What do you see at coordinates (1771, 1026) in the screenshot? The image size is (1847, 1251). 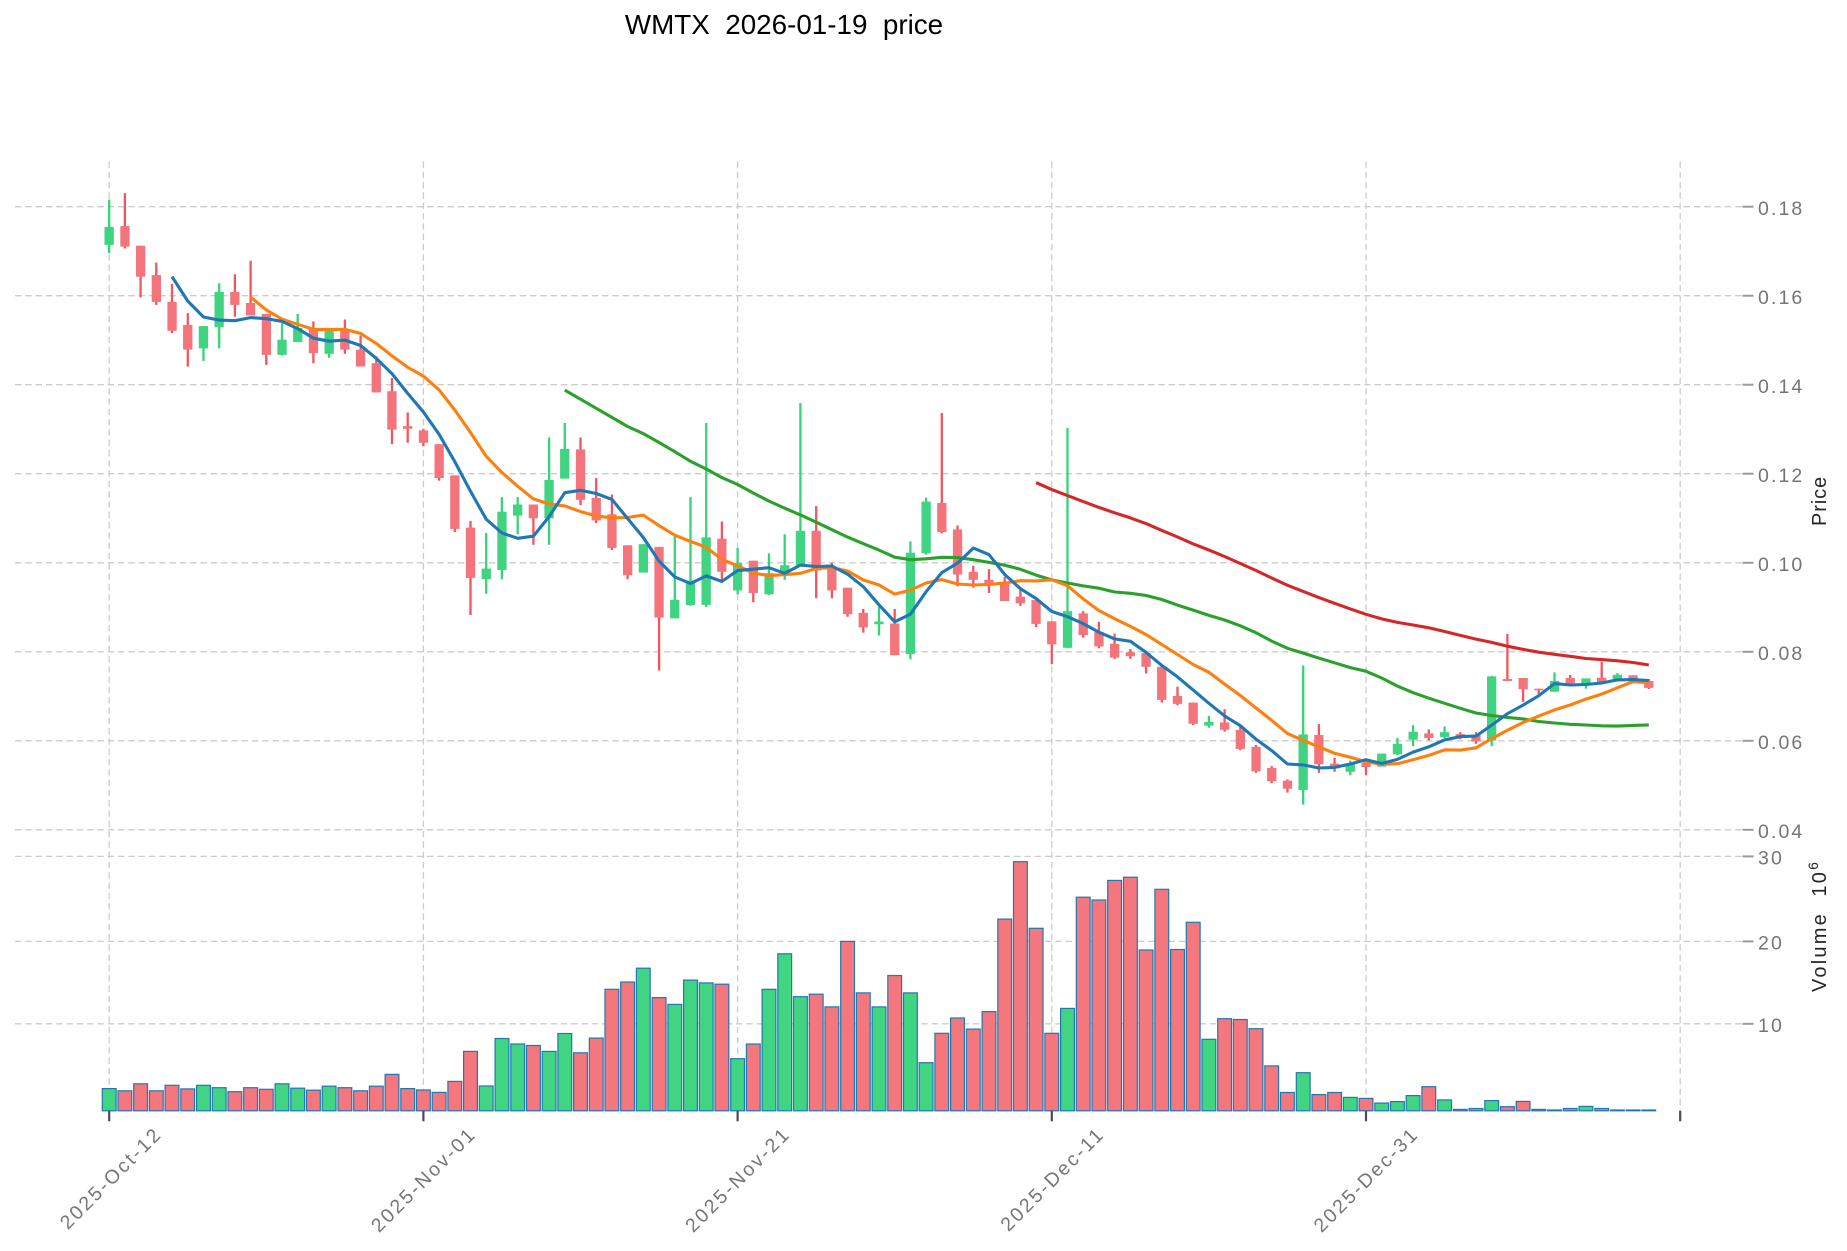 I see `svg-text: 10` at bounding box center [1771, 1026].